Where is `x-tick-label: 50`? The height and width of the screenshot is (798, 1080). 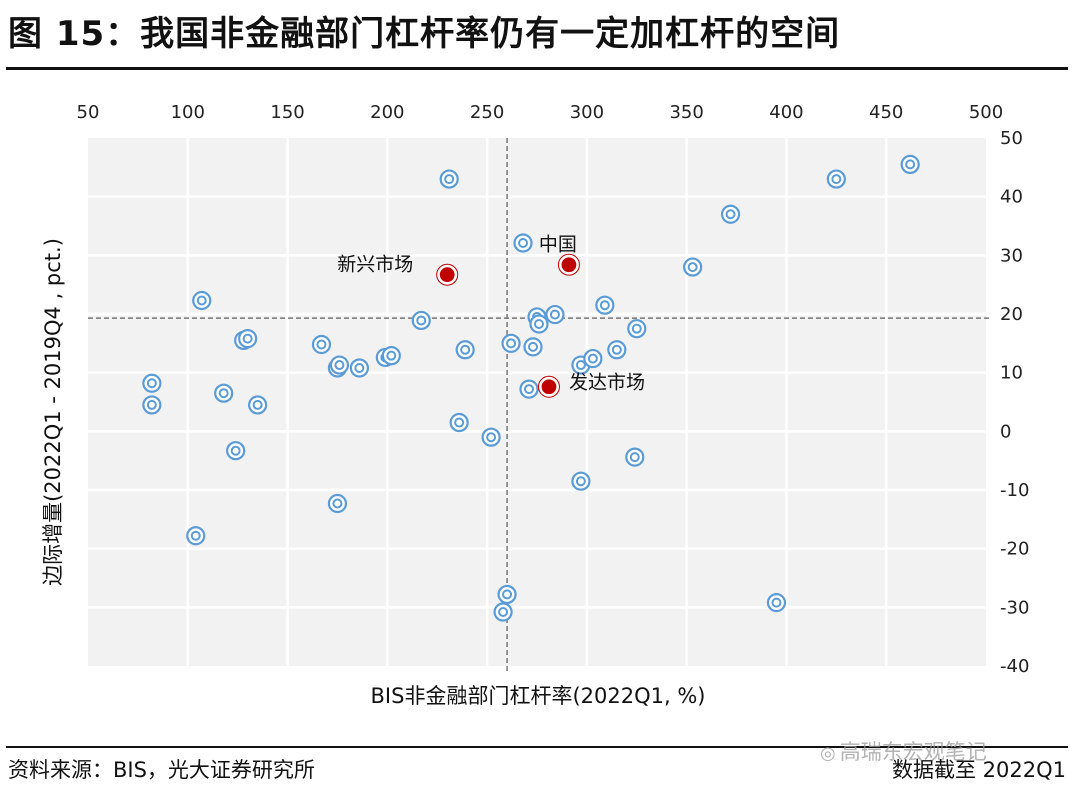 x-tick-label: 50 is located at coordinates (88, 112).